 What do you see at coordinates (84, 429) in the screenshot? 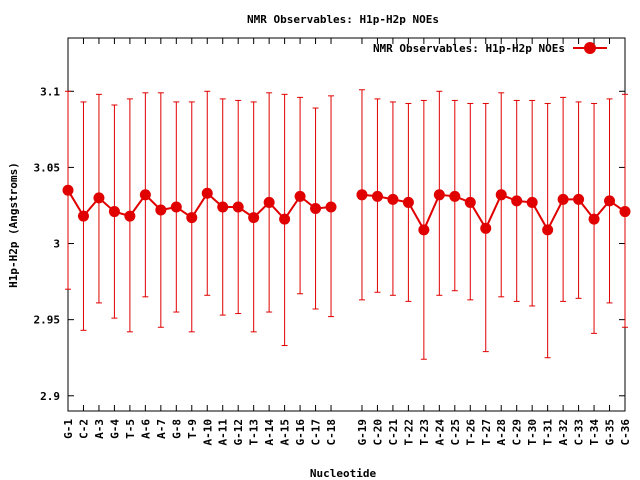
I see `x-tick-label: C-2` at bounding box center [84, 429].